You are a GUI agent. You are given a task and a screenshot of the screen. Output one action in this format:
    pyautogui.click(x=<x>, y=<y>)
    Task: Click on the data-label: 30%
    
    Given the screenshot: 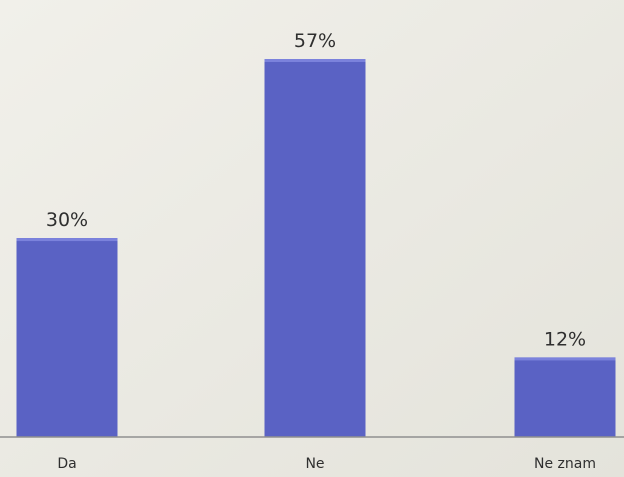 What is the action you would take?
    pyautogui.click(x=67, y=220)
    